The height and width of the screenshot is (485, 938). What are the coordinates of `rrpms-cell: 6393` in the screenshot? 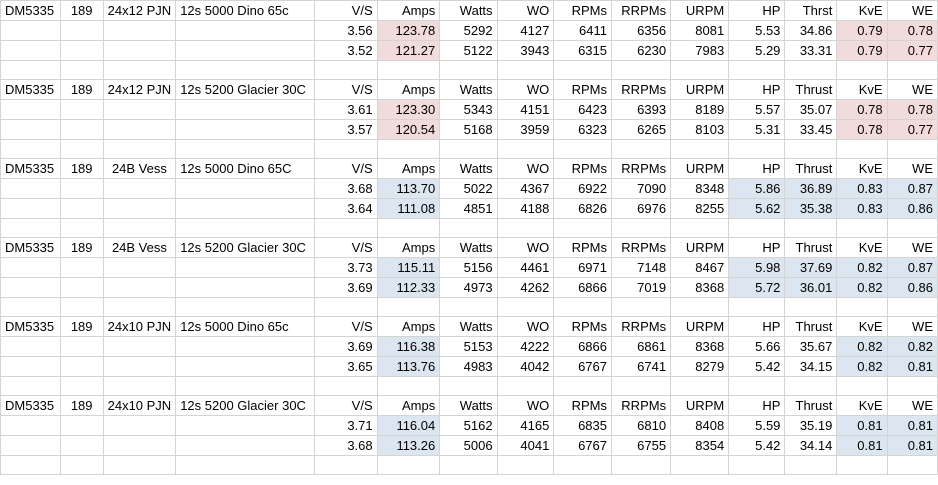 It's located at (641, 109).